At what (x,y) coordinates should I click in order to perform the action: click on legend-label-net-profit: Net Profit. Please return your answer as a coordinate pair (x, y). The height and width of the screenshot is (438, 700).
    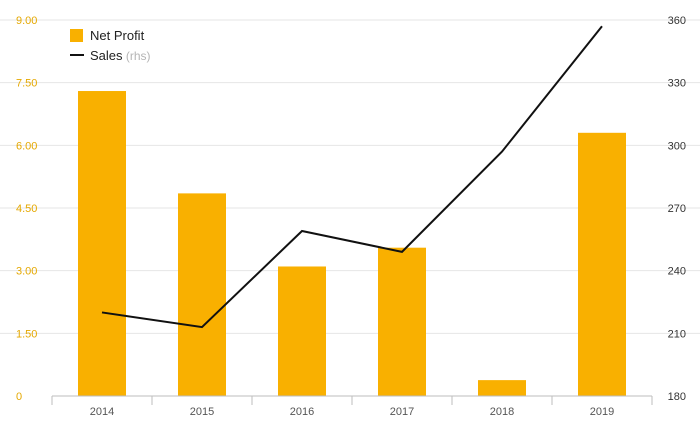
    Looking at the image, I should click on (117, 35).